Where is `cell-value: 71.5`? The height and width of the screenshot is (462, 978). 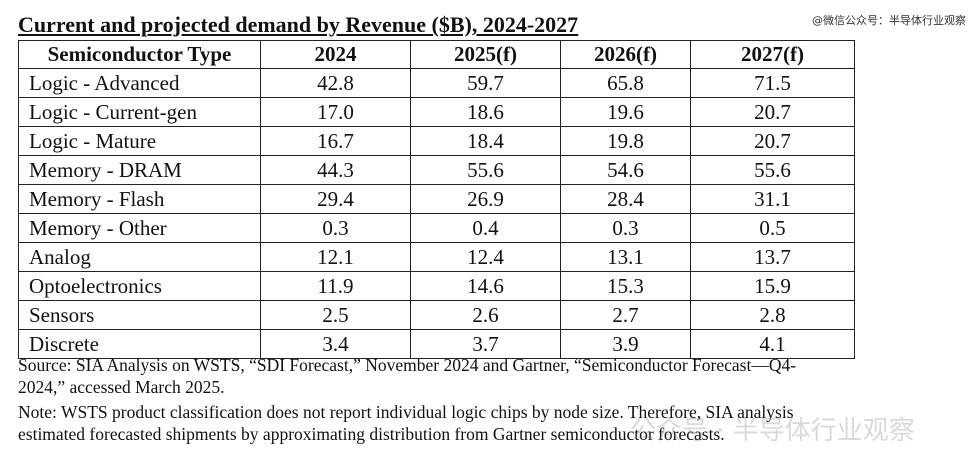
cell-value: 71.5 is located at coordinates (772, 83).